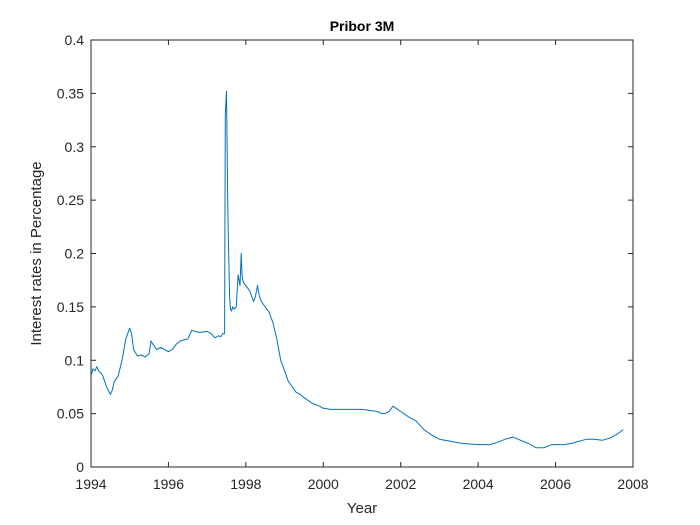  What do you see at coordinates (478, 484) in the screenshot?
I see `x-tick-label: 2004` at bounding box center [478, 484].